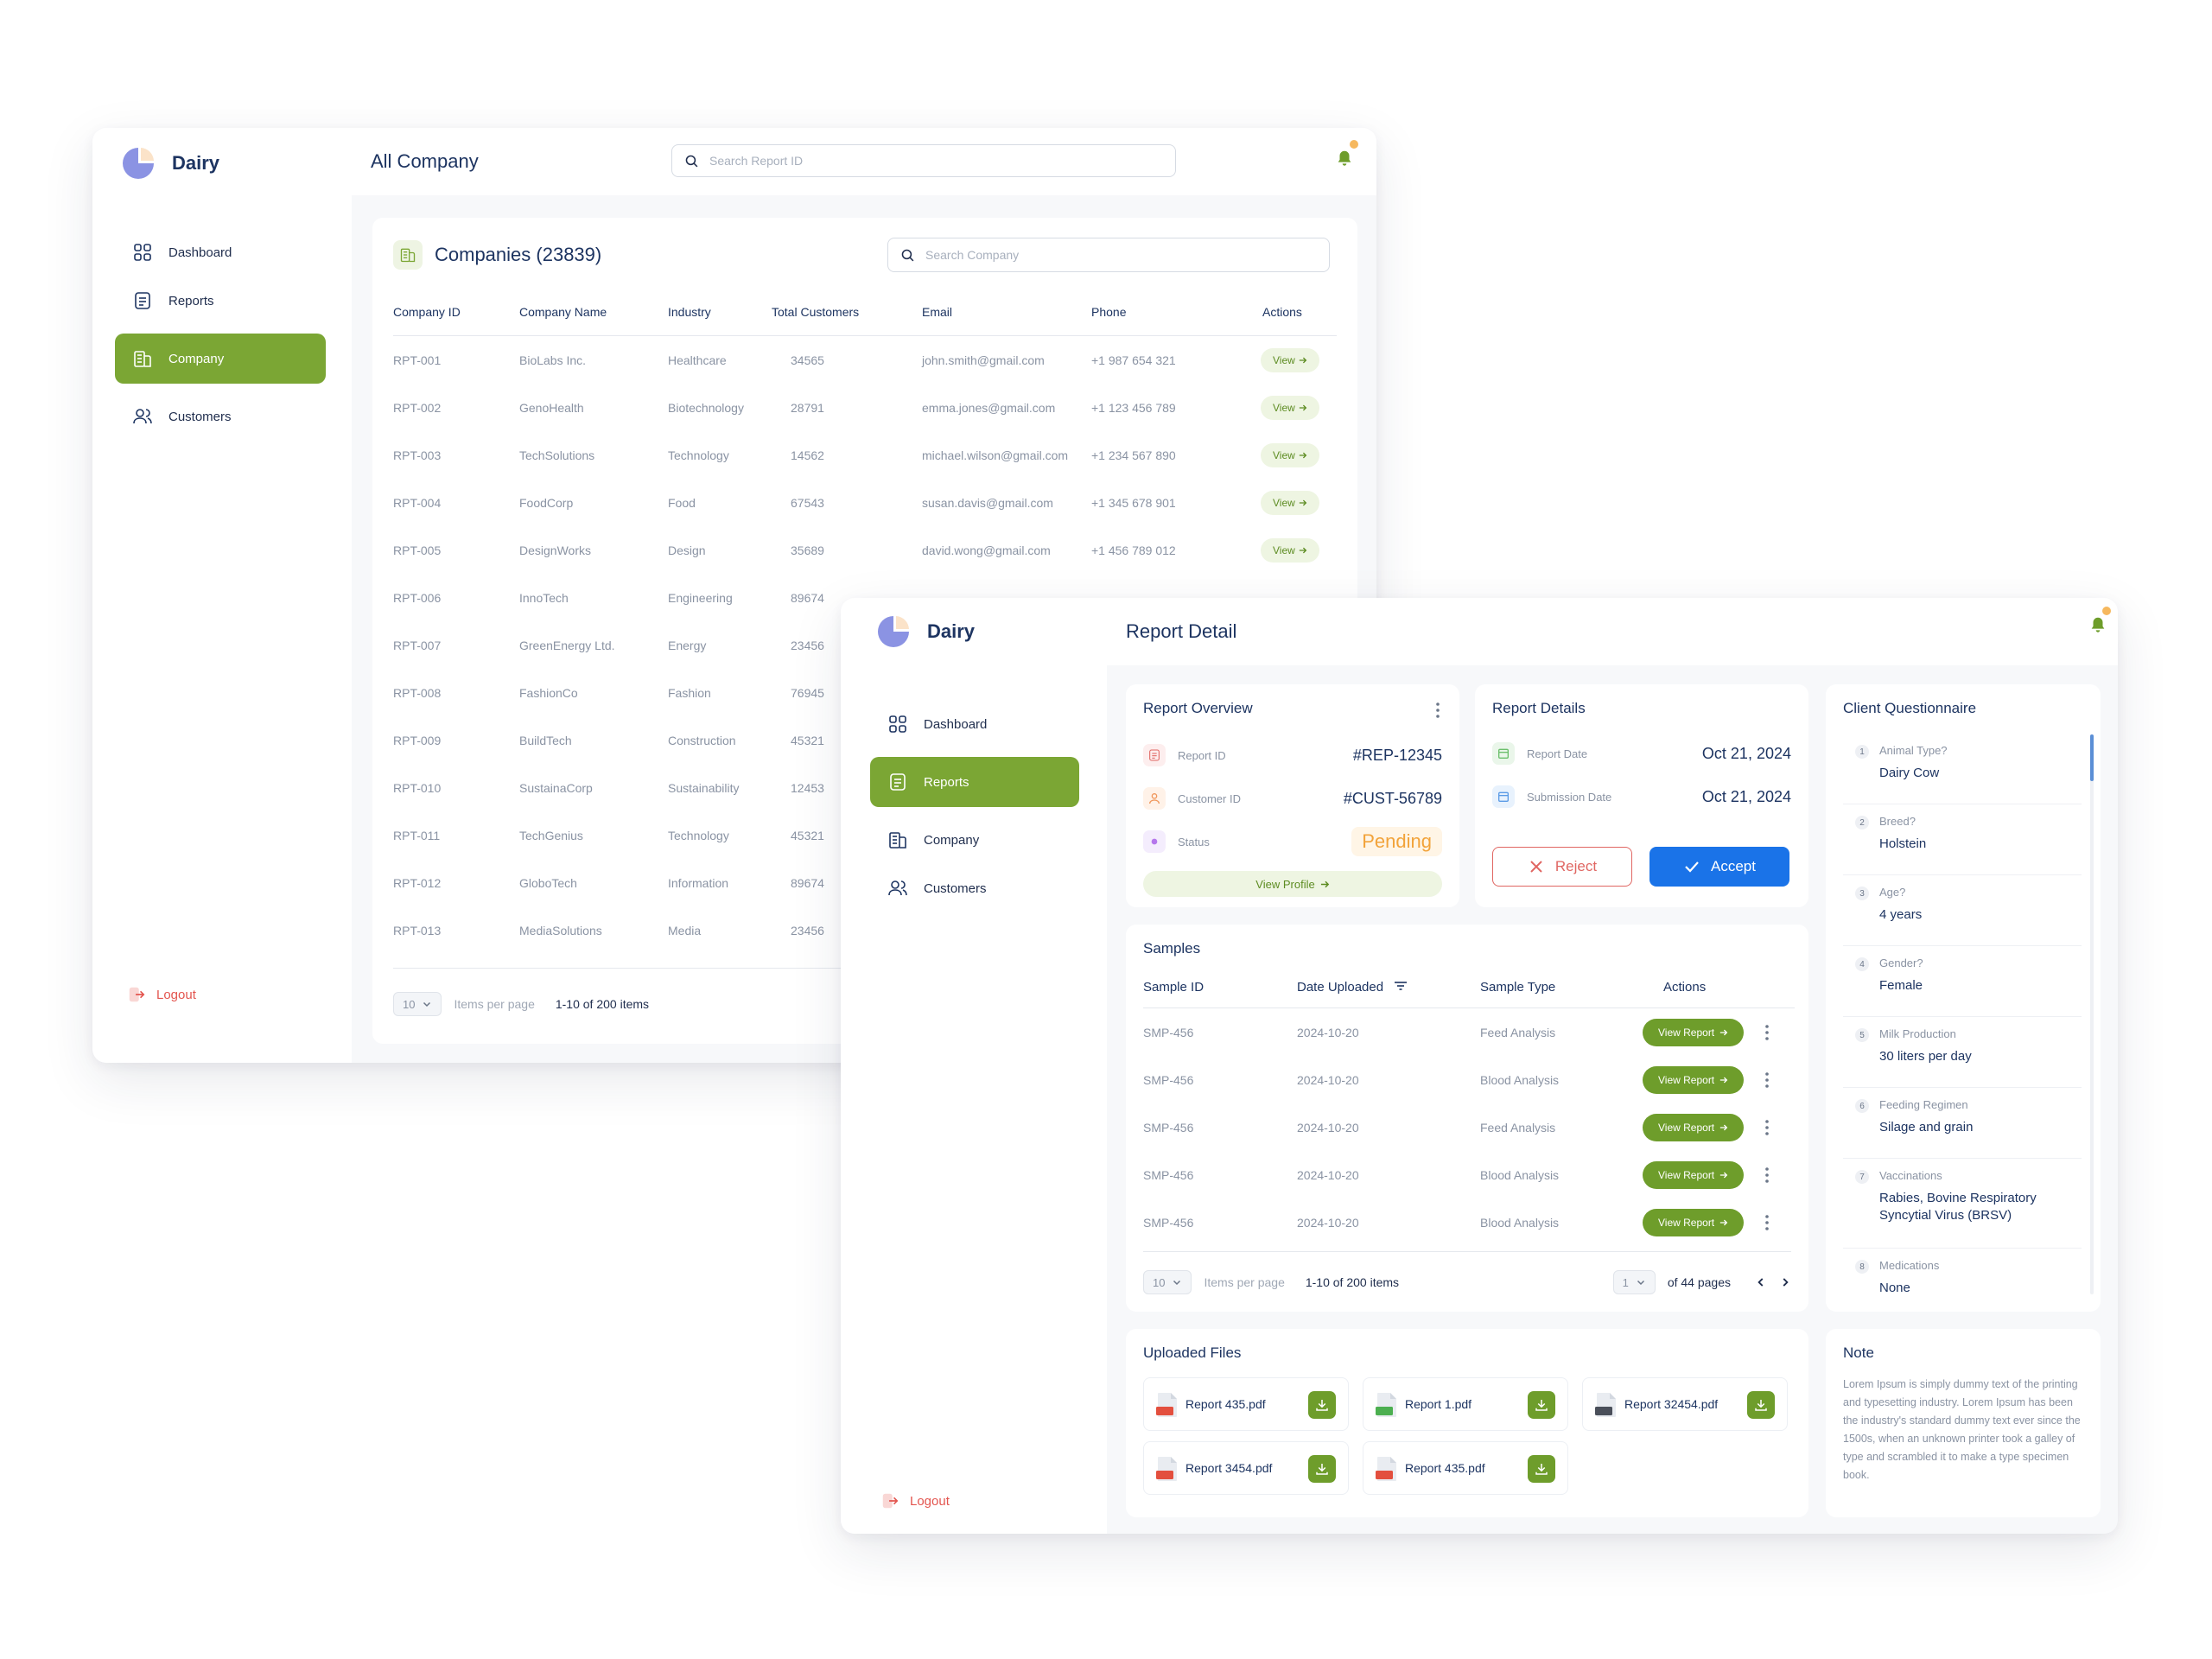 This screenshot has height=1659, width=2212. Describe the element at coordinates (1561, 987) in the screenshot. I see `column-header: Sample Type` at that location.